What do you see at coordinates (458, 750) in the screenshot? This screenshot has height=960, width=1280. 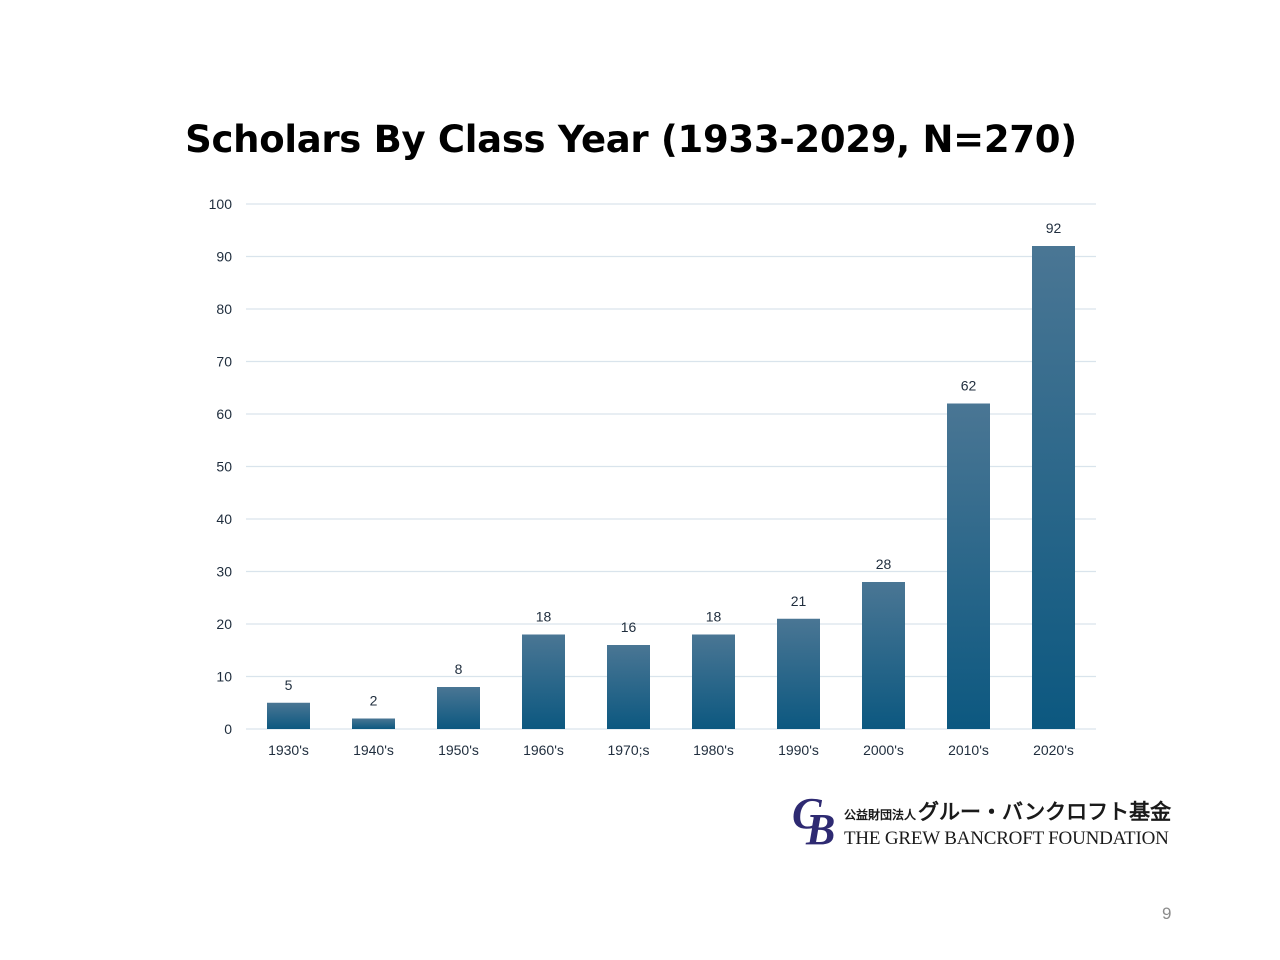 I see `x-tick-label: 1950's` at bounding box center [458, 750].